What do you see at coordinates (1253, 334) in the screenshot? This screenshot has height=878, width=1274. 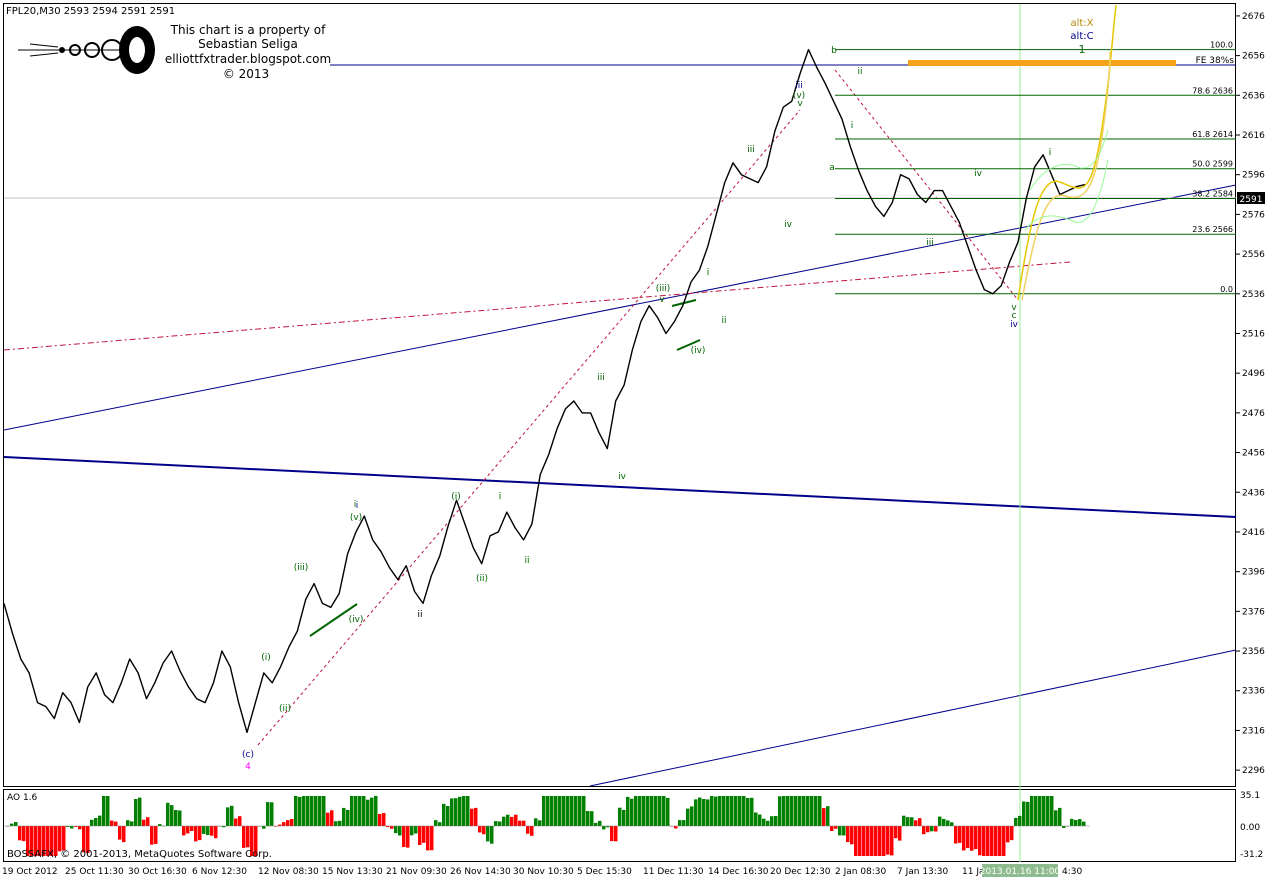 I see `price-tick-label: 2516` at bounding box center [1253, 334].